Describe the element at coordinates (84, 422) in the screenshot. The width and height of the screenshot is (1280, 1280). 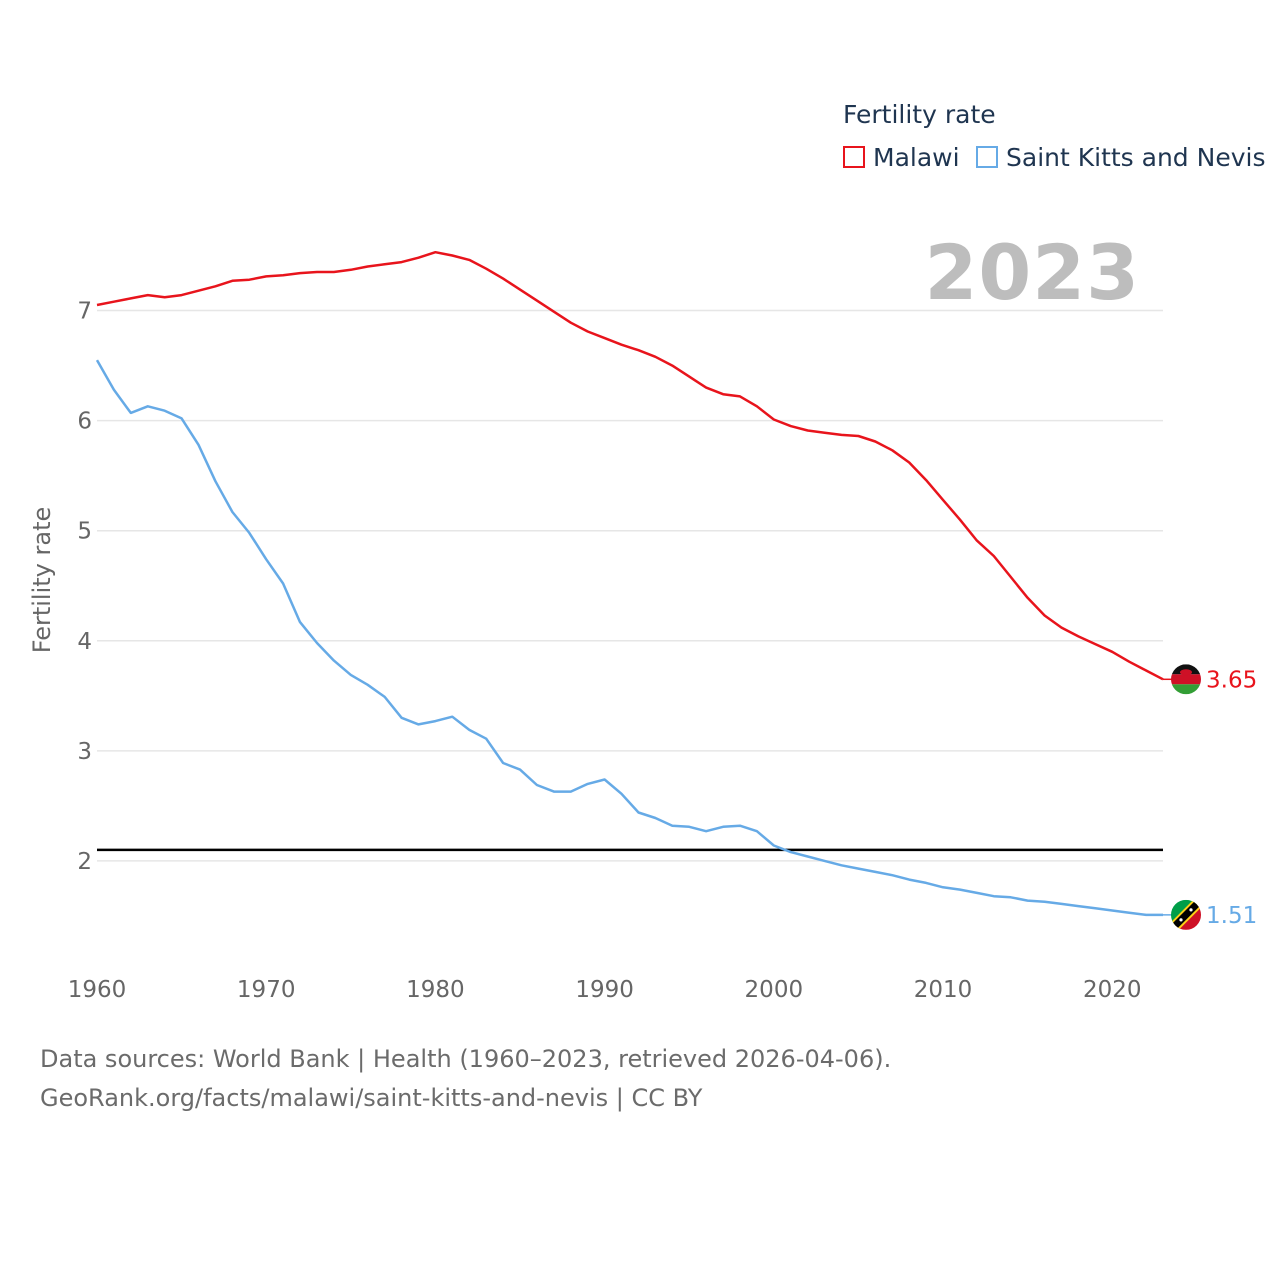
I see `y-tick-6: 6` at that location.